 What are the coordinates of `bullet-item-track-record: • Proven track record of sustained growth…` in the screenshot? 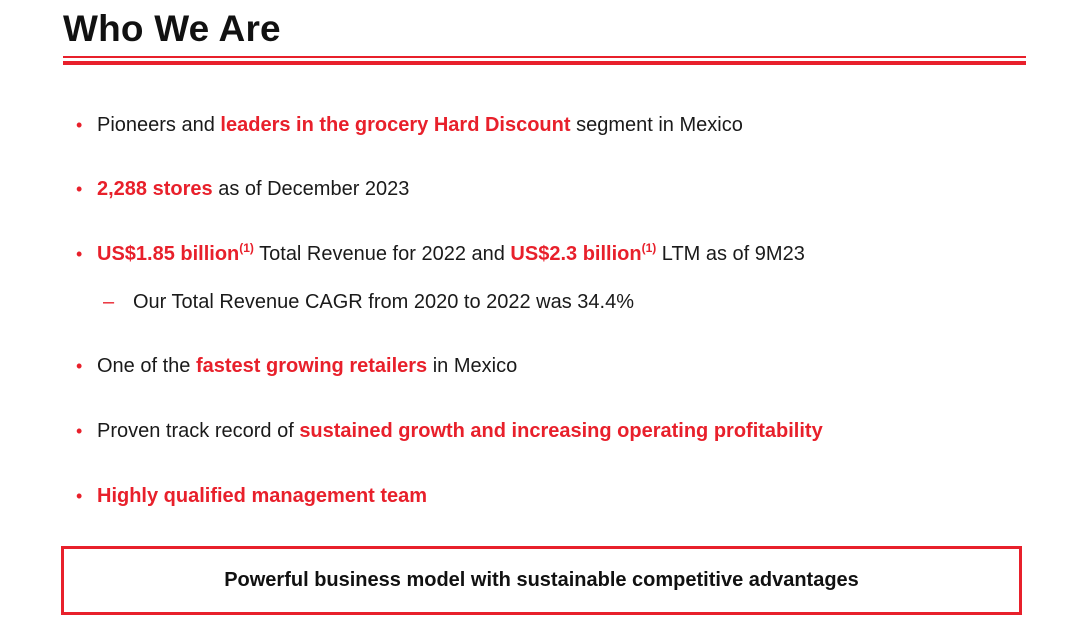 It's located at (449, 431).